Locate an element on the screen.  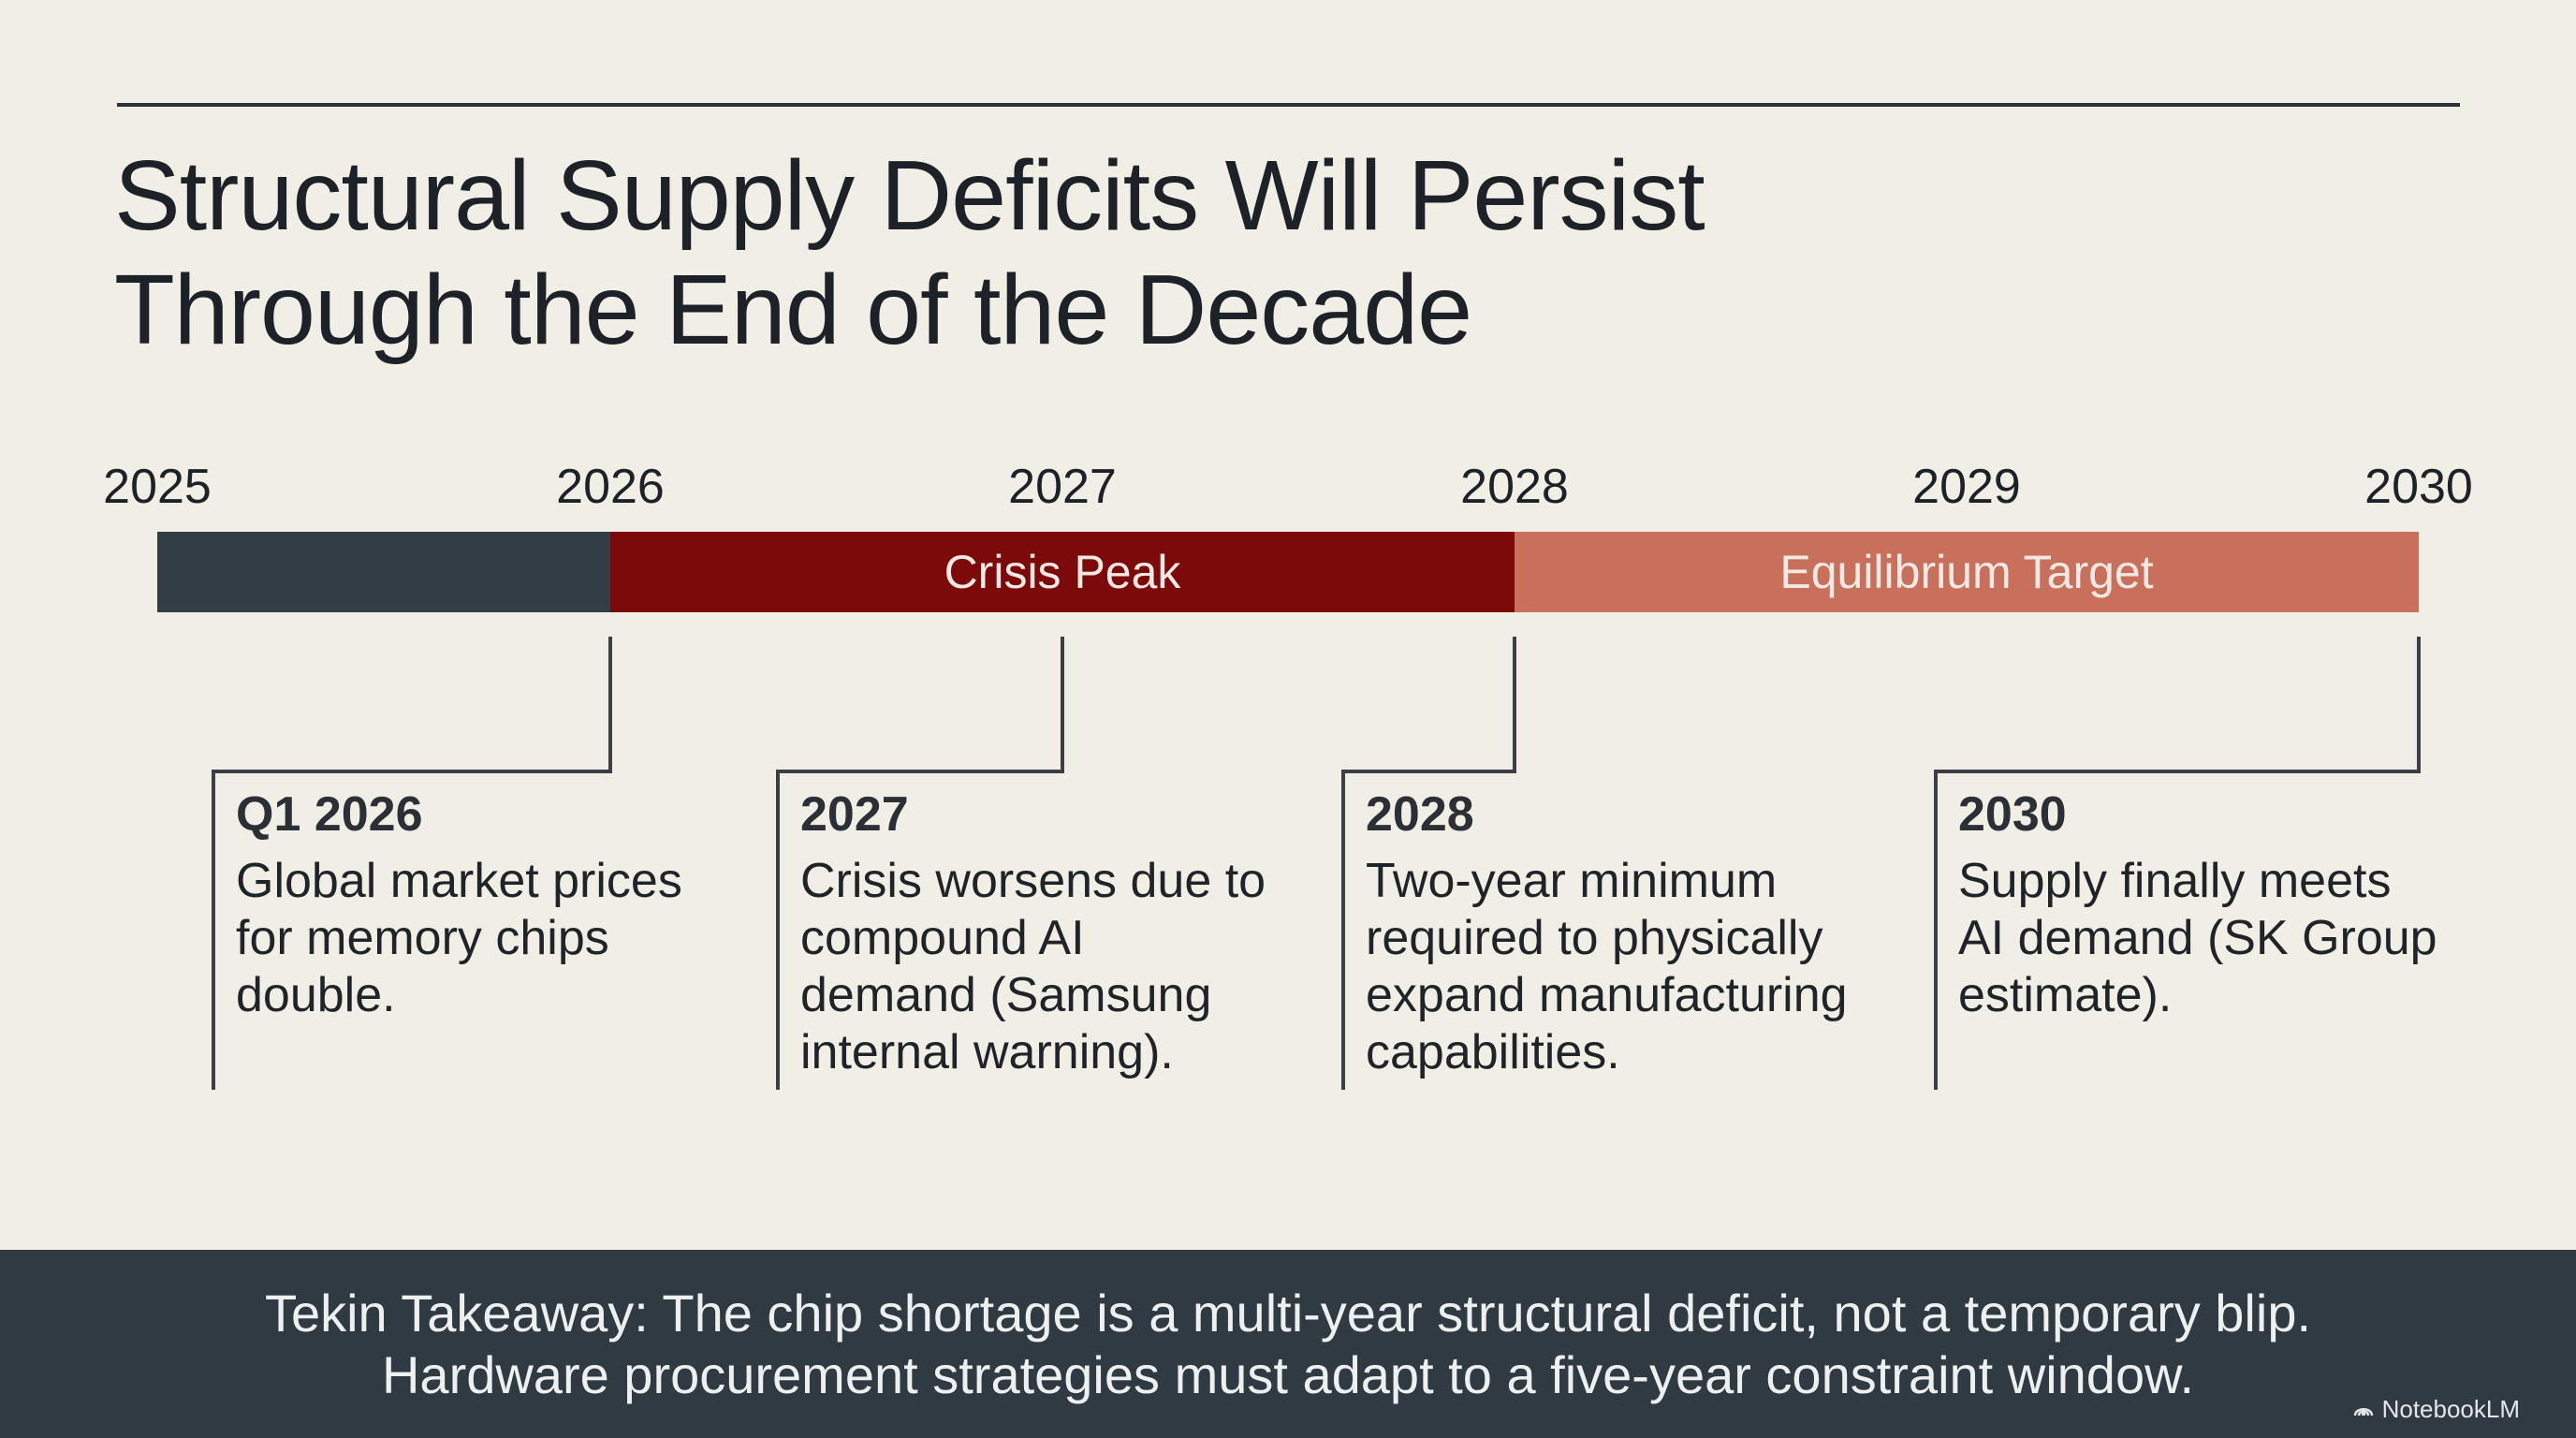
connector-q1-2026-vertical is located at coordinates (610, 705).